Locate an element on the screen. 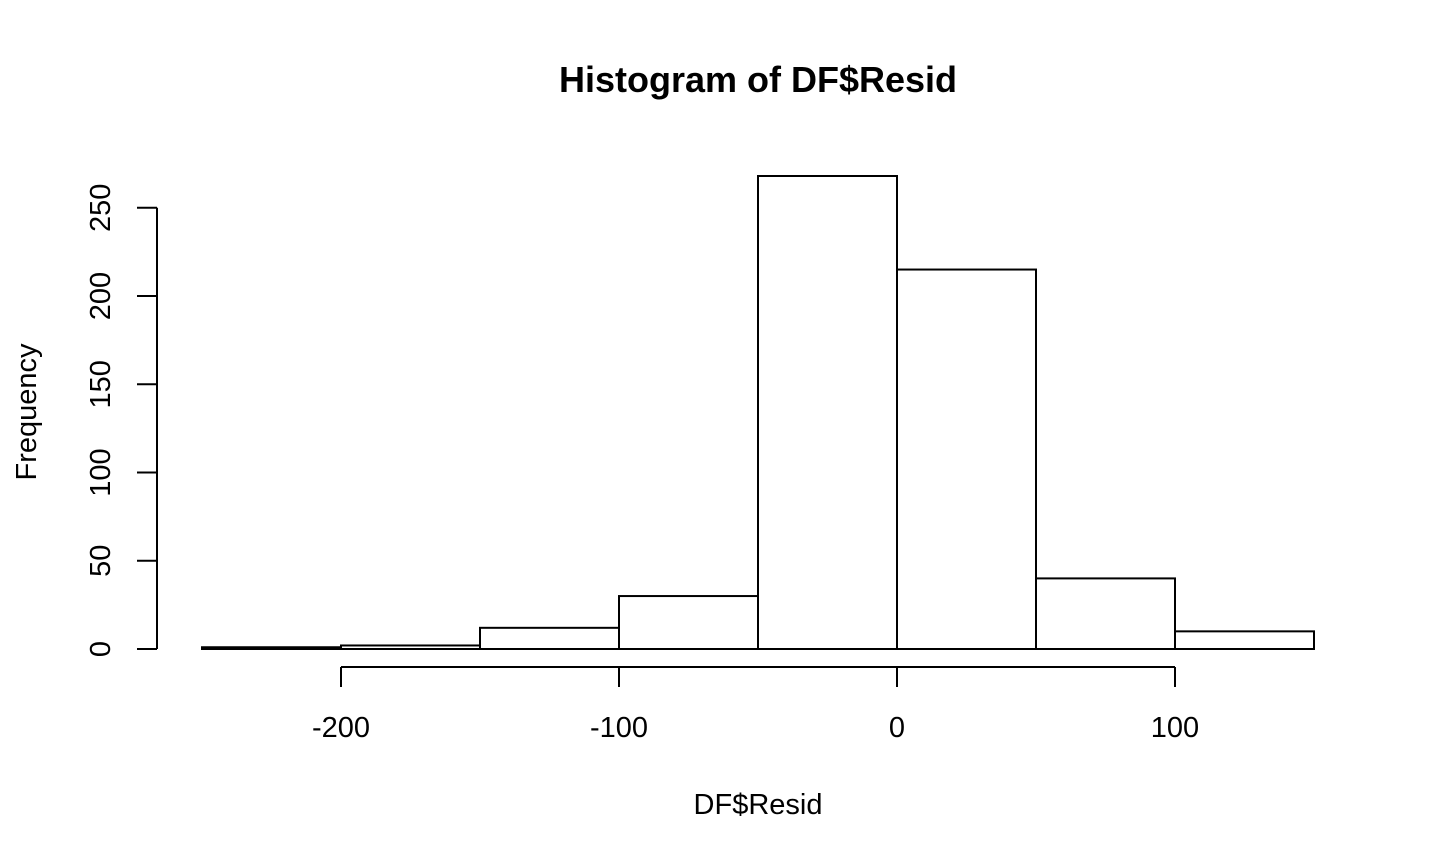 The width and height of the screenshot is (1440, 864). x-axis: -200 -100 0 100 is located at coordinates (755, 705).